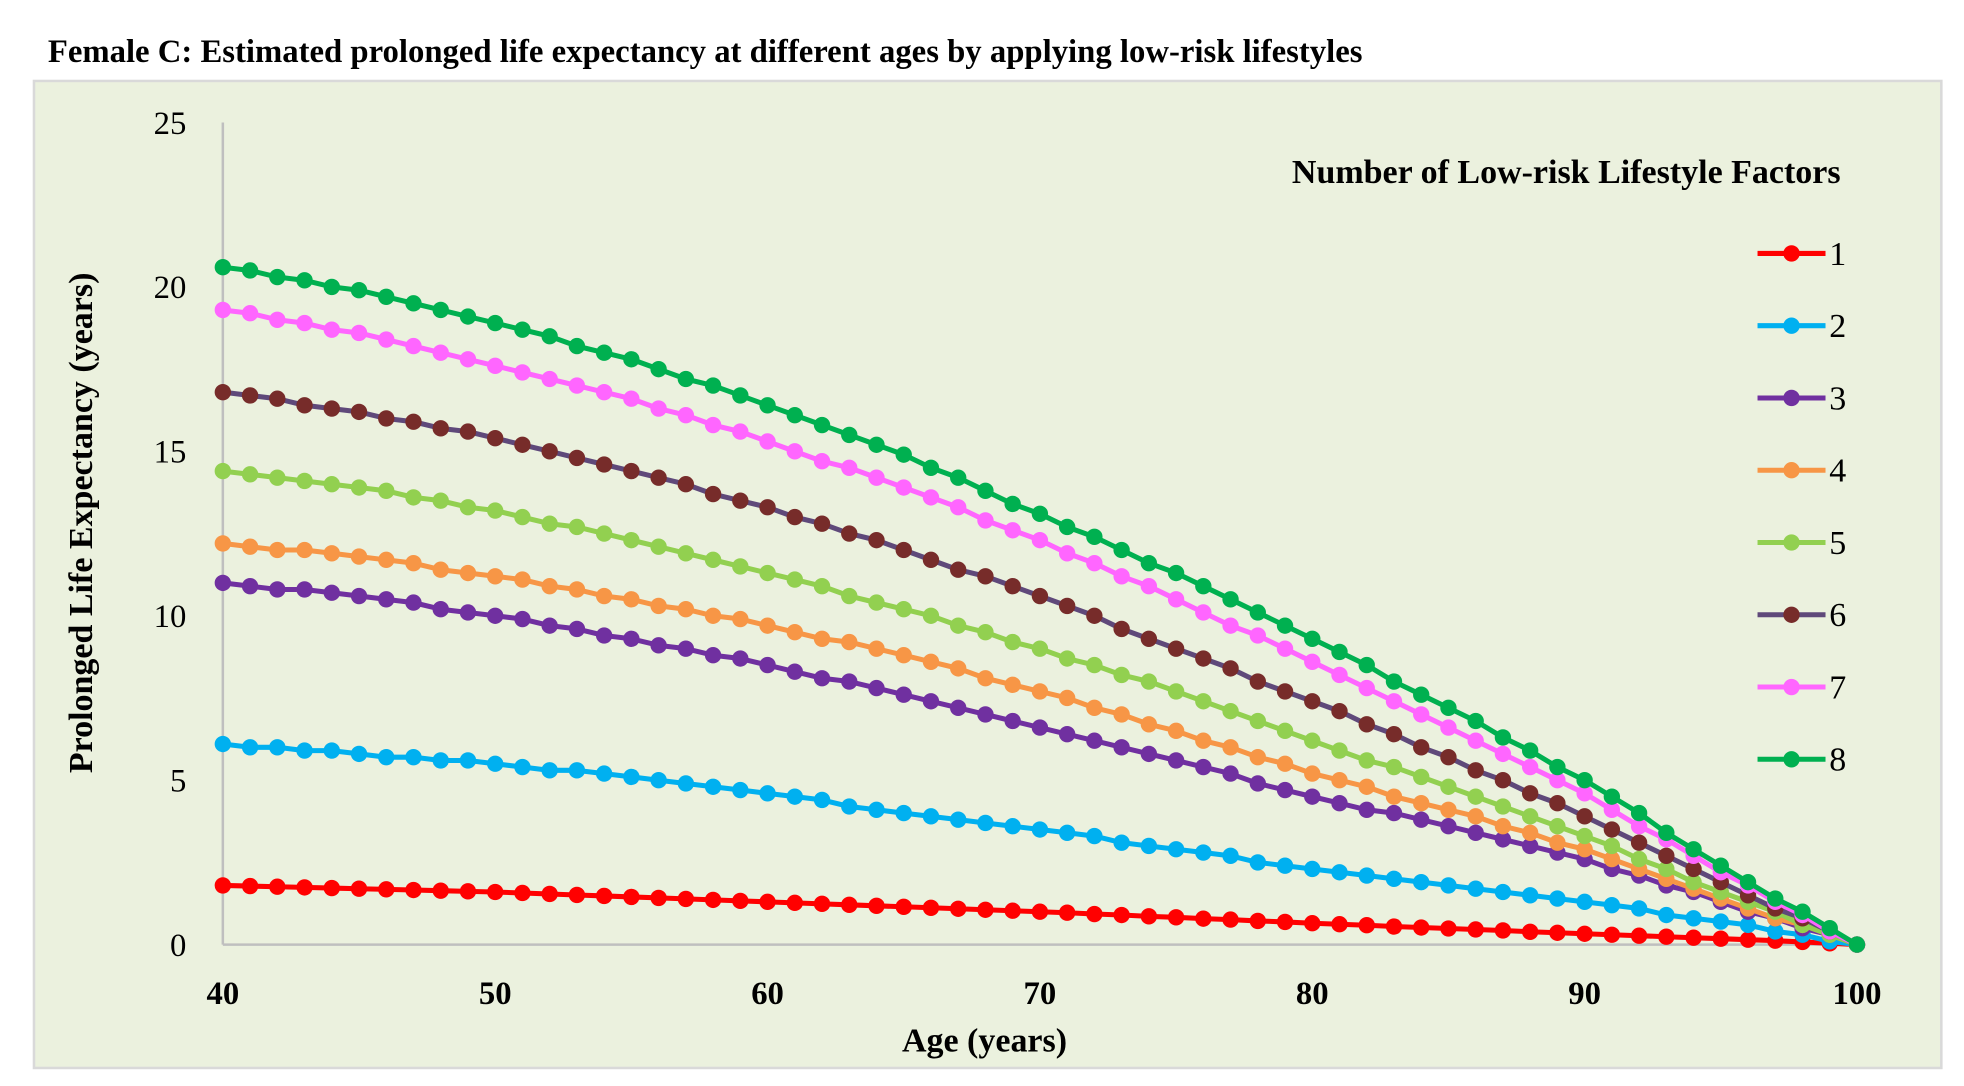  Describe the element at coordinates (767, 994) in the screenshot. I see `x-tick-label: 60` at that location.